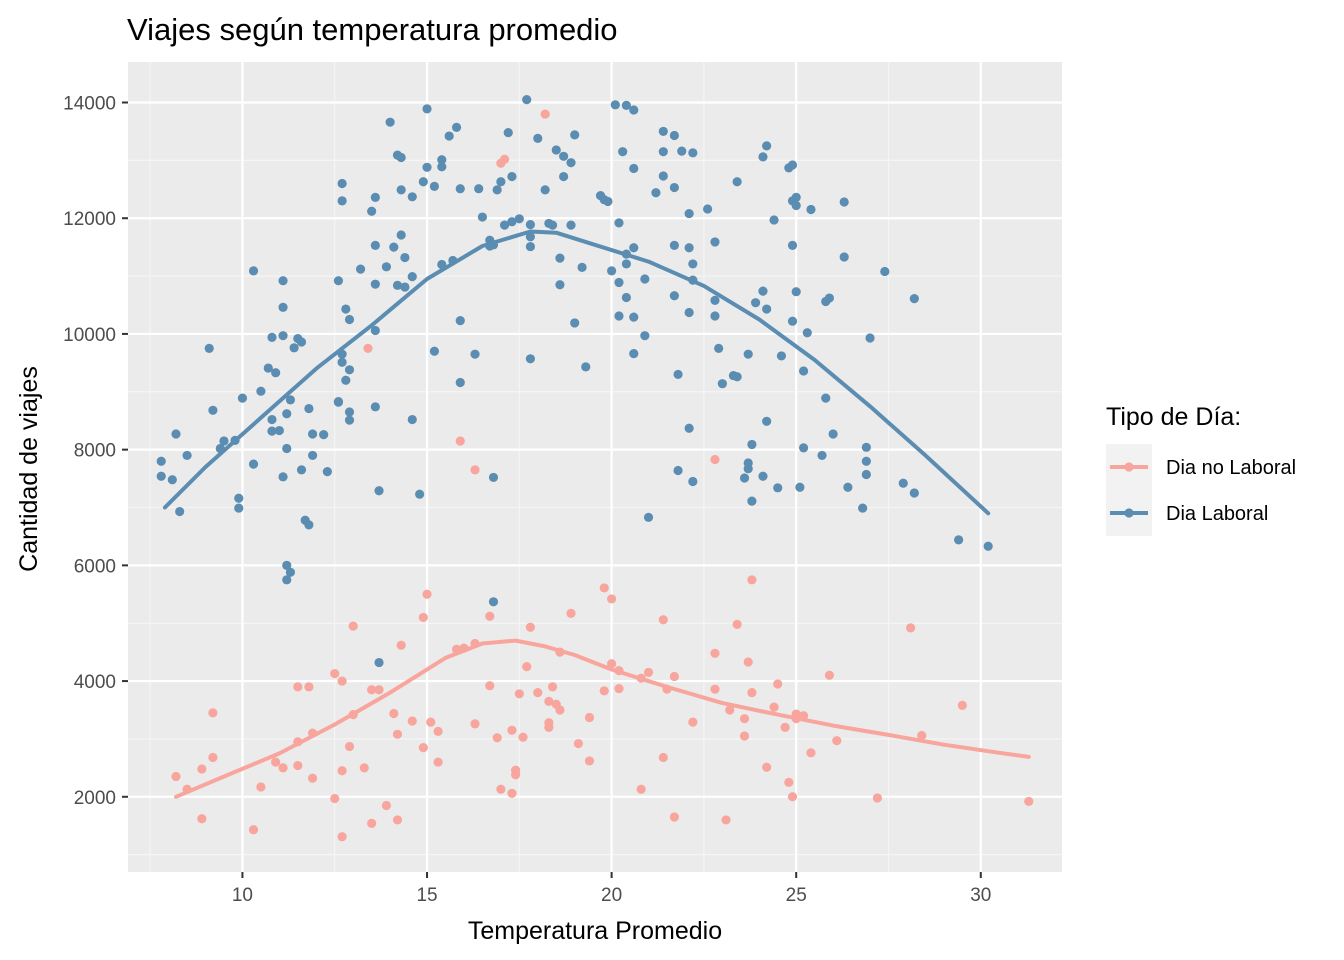  What do you see at coordinates (95, 798) in the screenshot?
I see `y-tick-label: 2000` at bounding box center [95, 798].